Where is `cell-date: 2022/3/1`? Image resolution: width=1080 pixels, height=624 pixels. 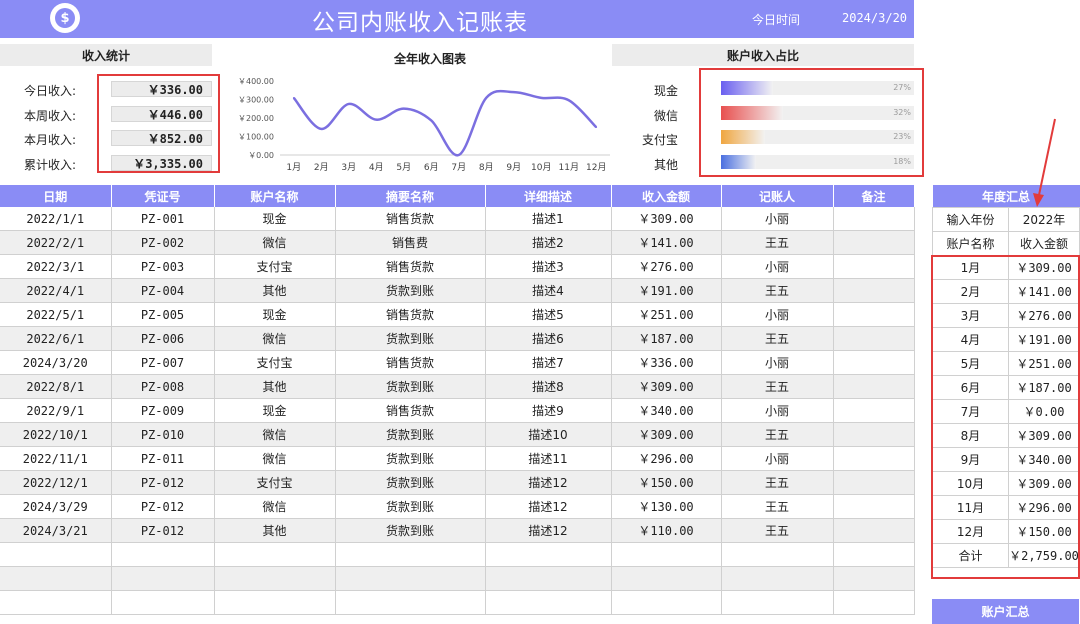
cell-date: 2022/3/1 is located at coordinates (56, 266).